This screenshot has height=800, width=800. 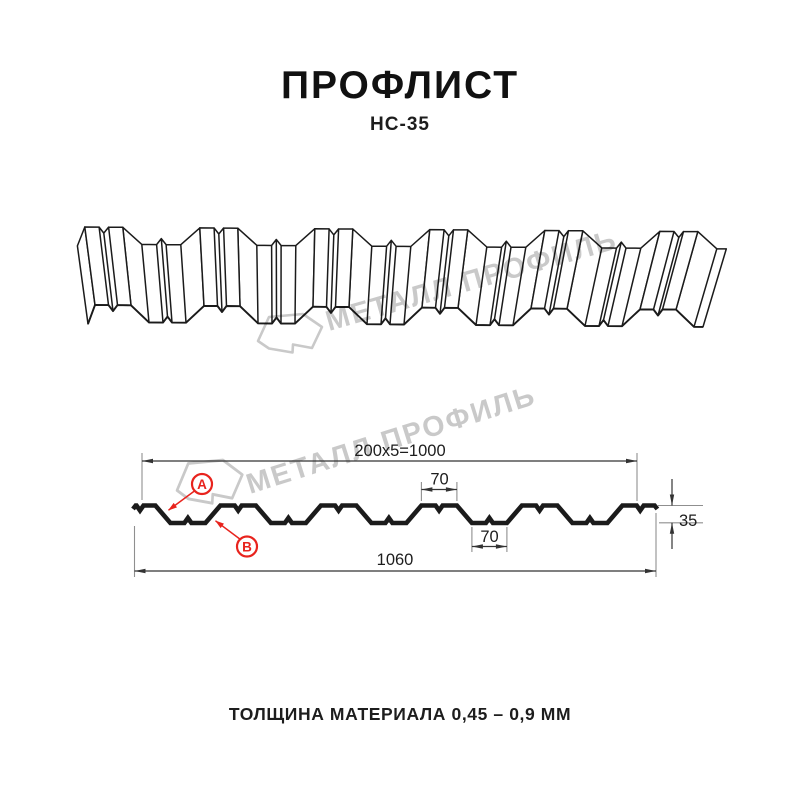 I want to click on callout-a-letter: A, so click(x=202, y=484).